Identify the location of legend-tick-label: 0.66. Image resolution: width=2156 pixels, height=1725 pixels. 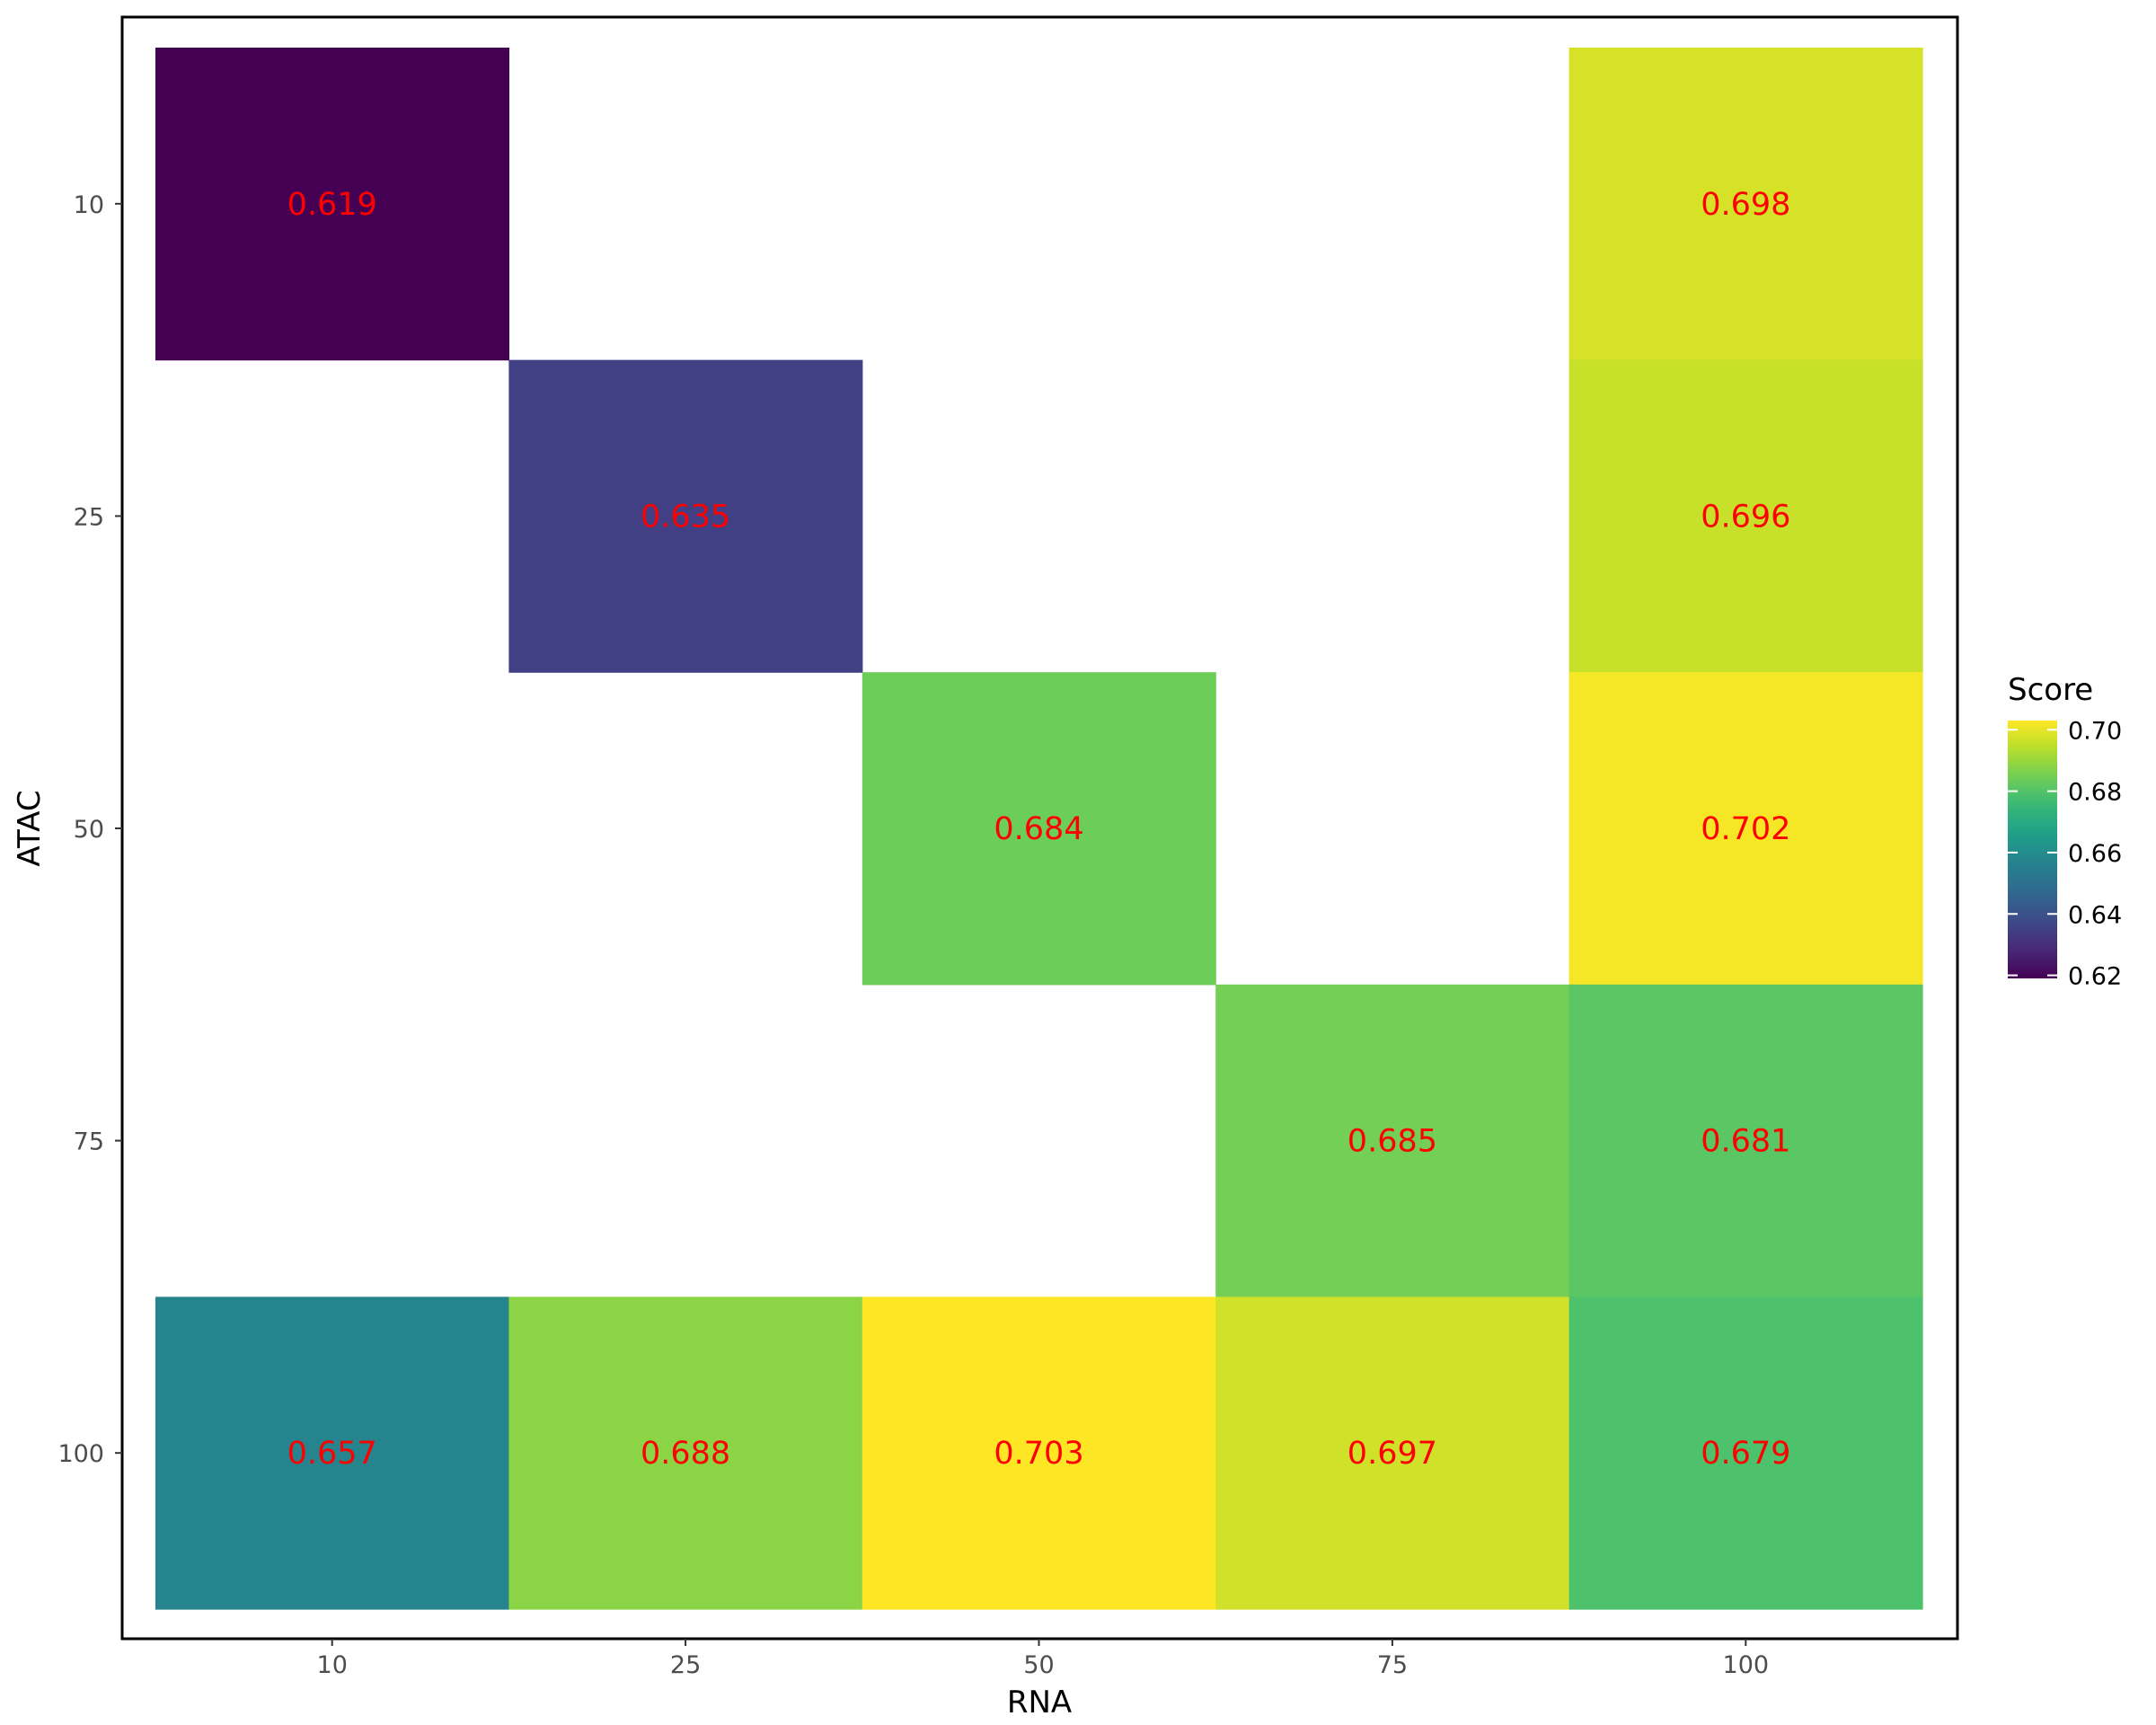
(2095, 854).